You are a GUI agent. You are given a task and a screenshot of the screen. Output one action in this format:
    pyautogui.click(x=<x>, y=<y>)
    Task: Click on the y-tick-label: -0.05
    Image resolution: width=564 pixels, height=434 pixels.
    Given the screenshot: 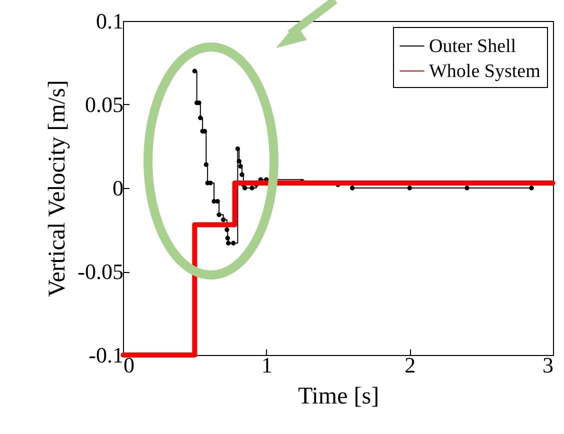 What is the action you would take?
    pyautogui.click(x=101, y=271)
    